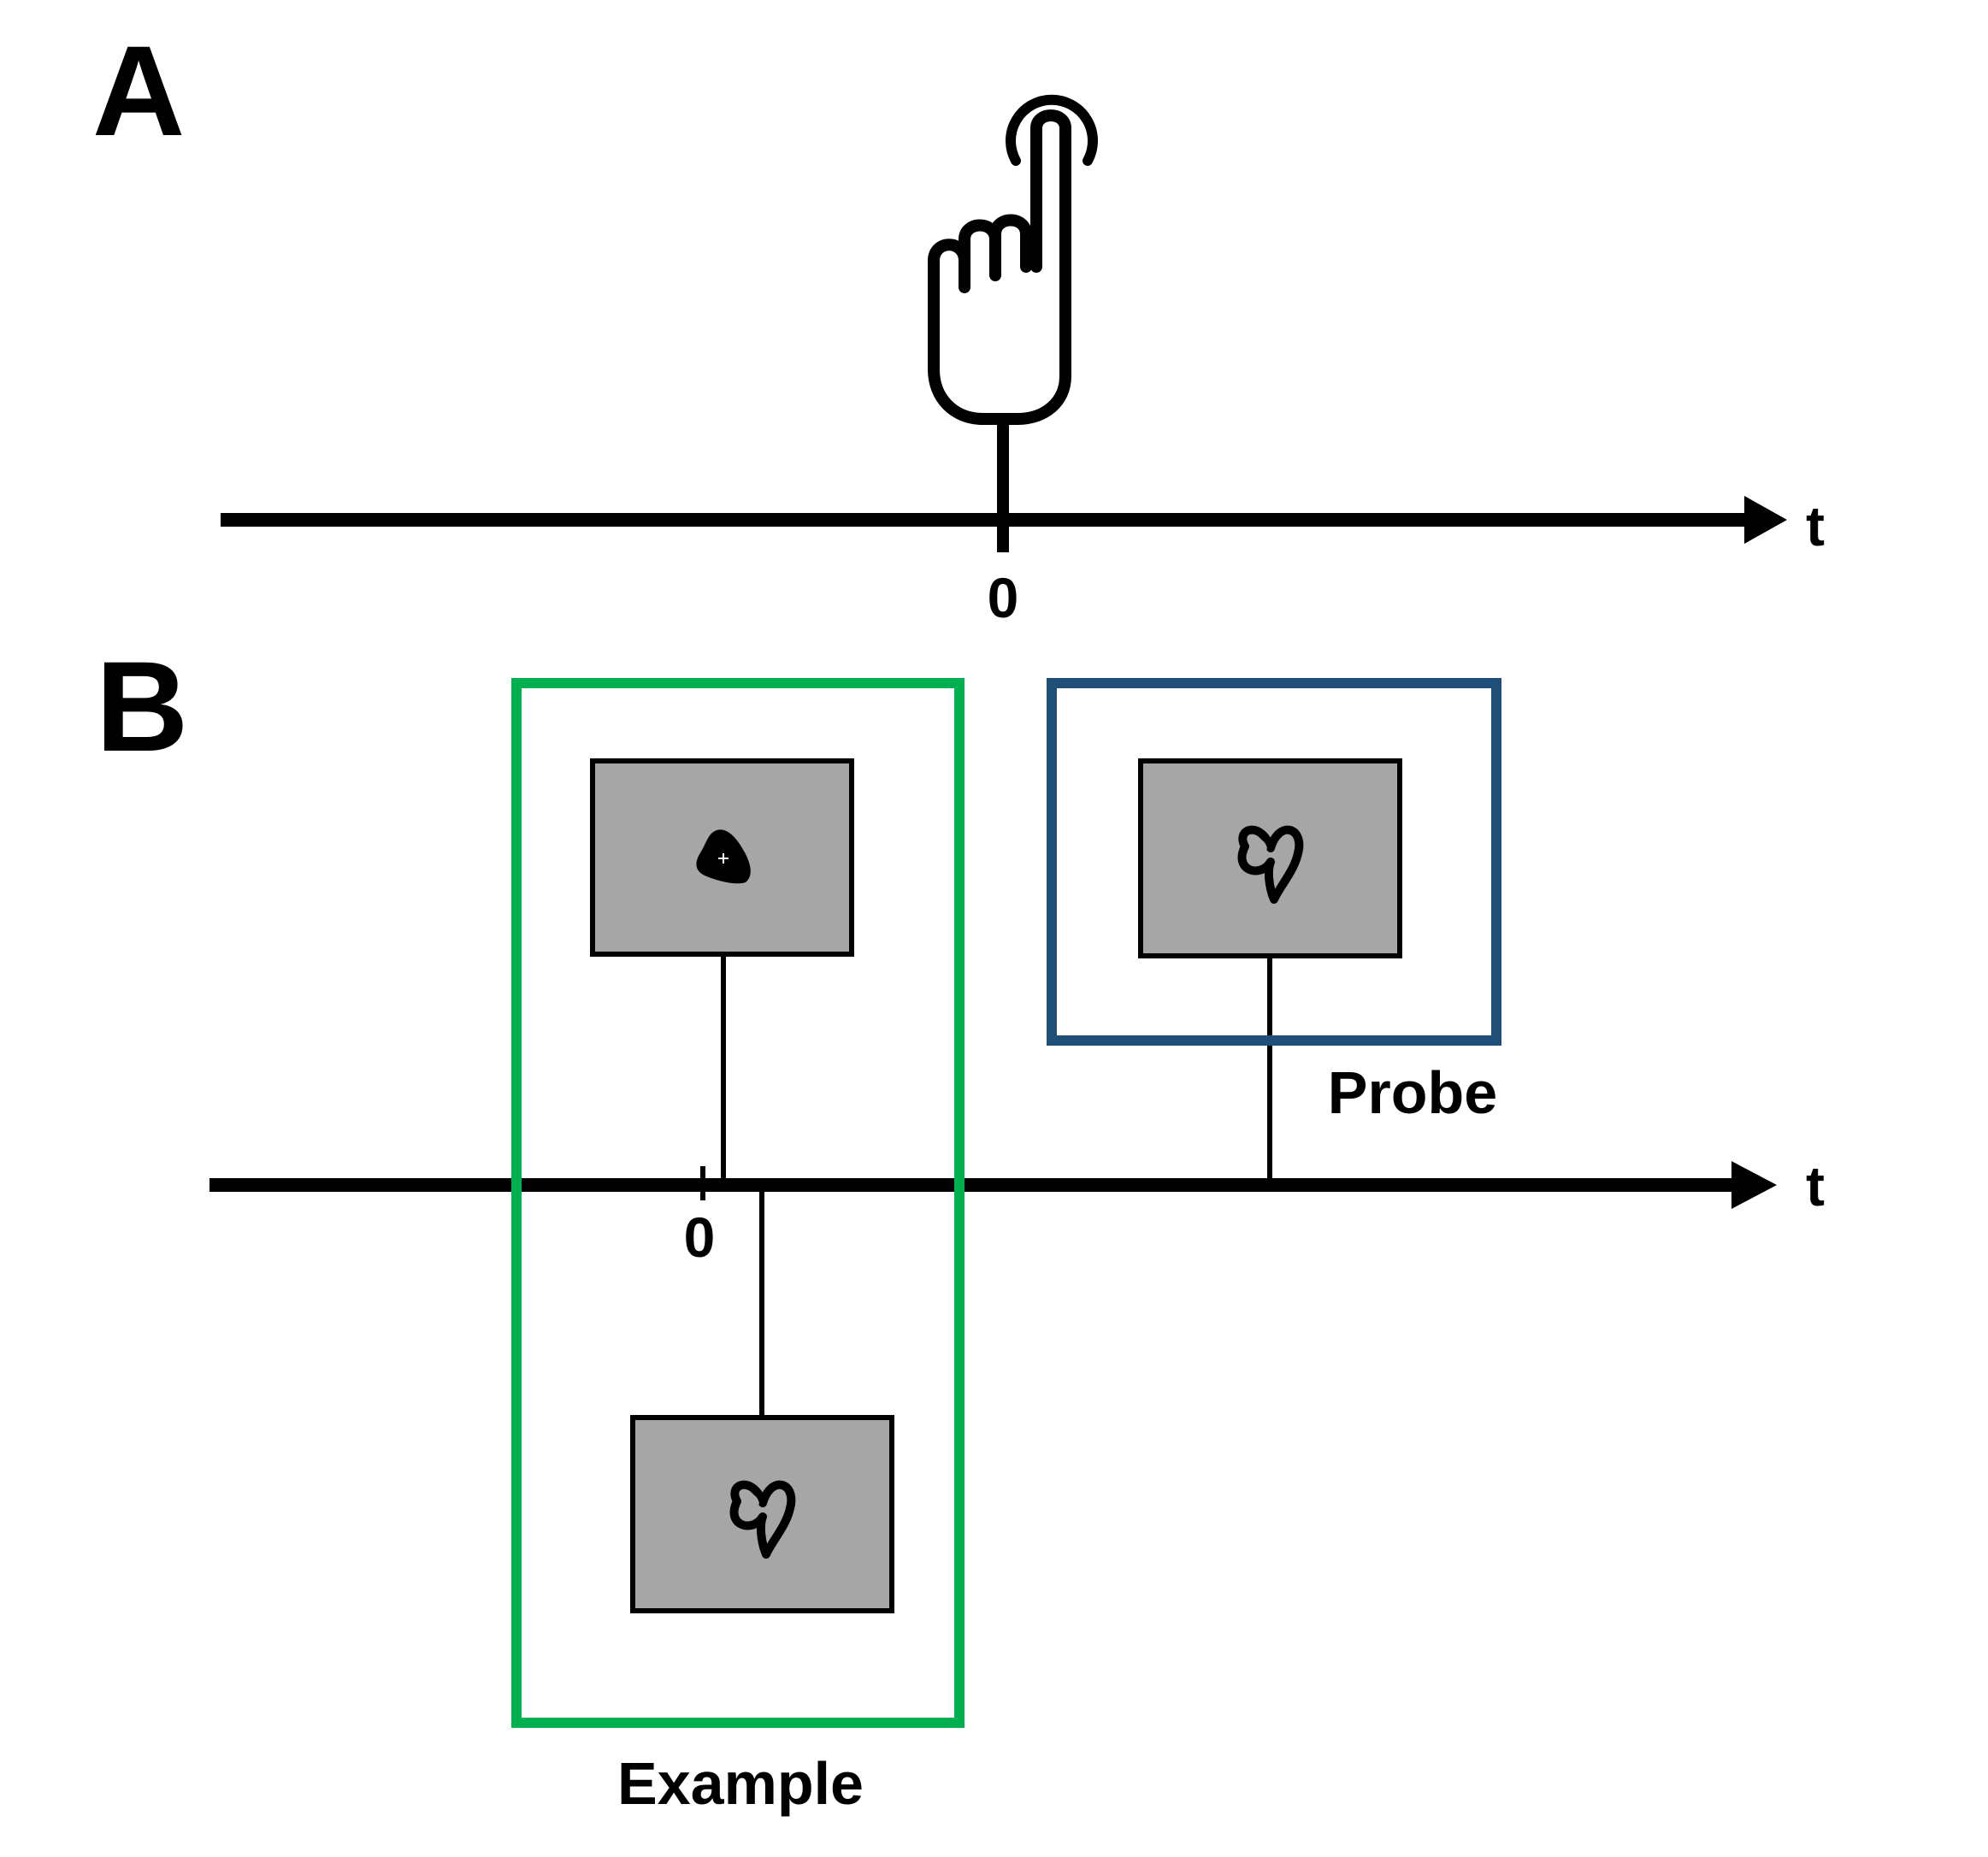 The image size is (1988, 1857). What do you see at coordinates (740, 1783) in the screenshot?
I see `example-label: Example` at bounding box center [740, 1783].